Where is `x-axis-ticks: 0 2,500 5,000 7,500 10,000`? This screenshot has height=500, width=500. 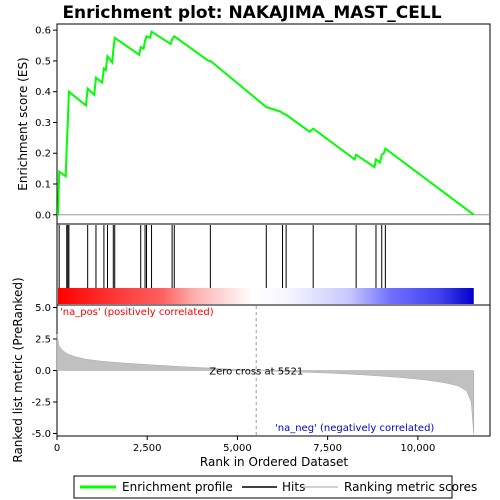
x-axis-ticks: 0 2,500 5,000 7,500 10,000 is located at coordinates (244, 445).